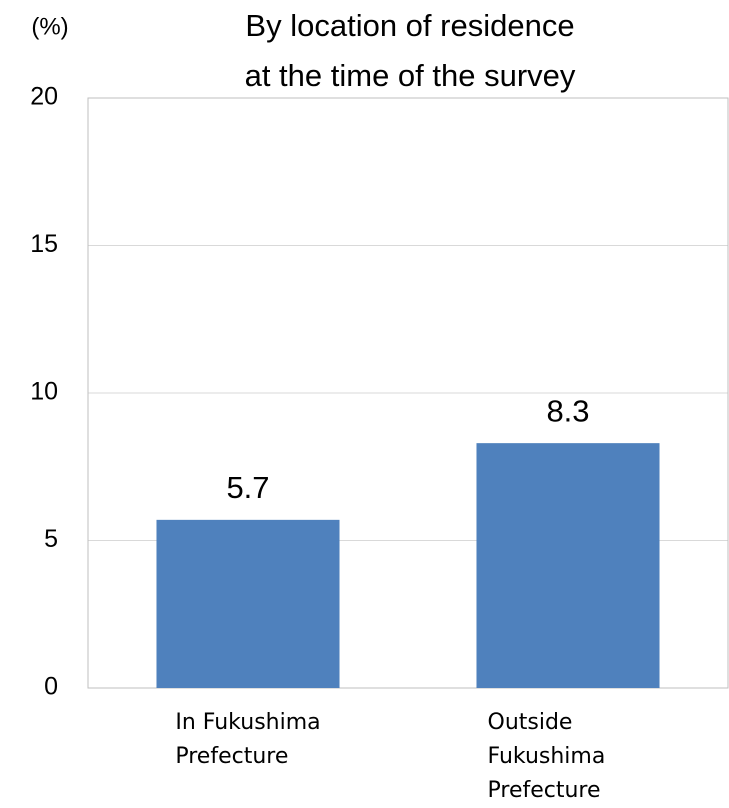  Describe the element at coordinates (409, 25) in the screenshot. I see `chart-title: By location of residence` at that location.